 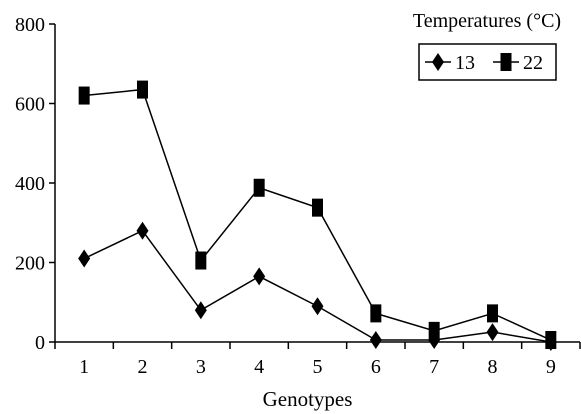 I want to click on x-tick-label: 5, so click(x=318, y=367).